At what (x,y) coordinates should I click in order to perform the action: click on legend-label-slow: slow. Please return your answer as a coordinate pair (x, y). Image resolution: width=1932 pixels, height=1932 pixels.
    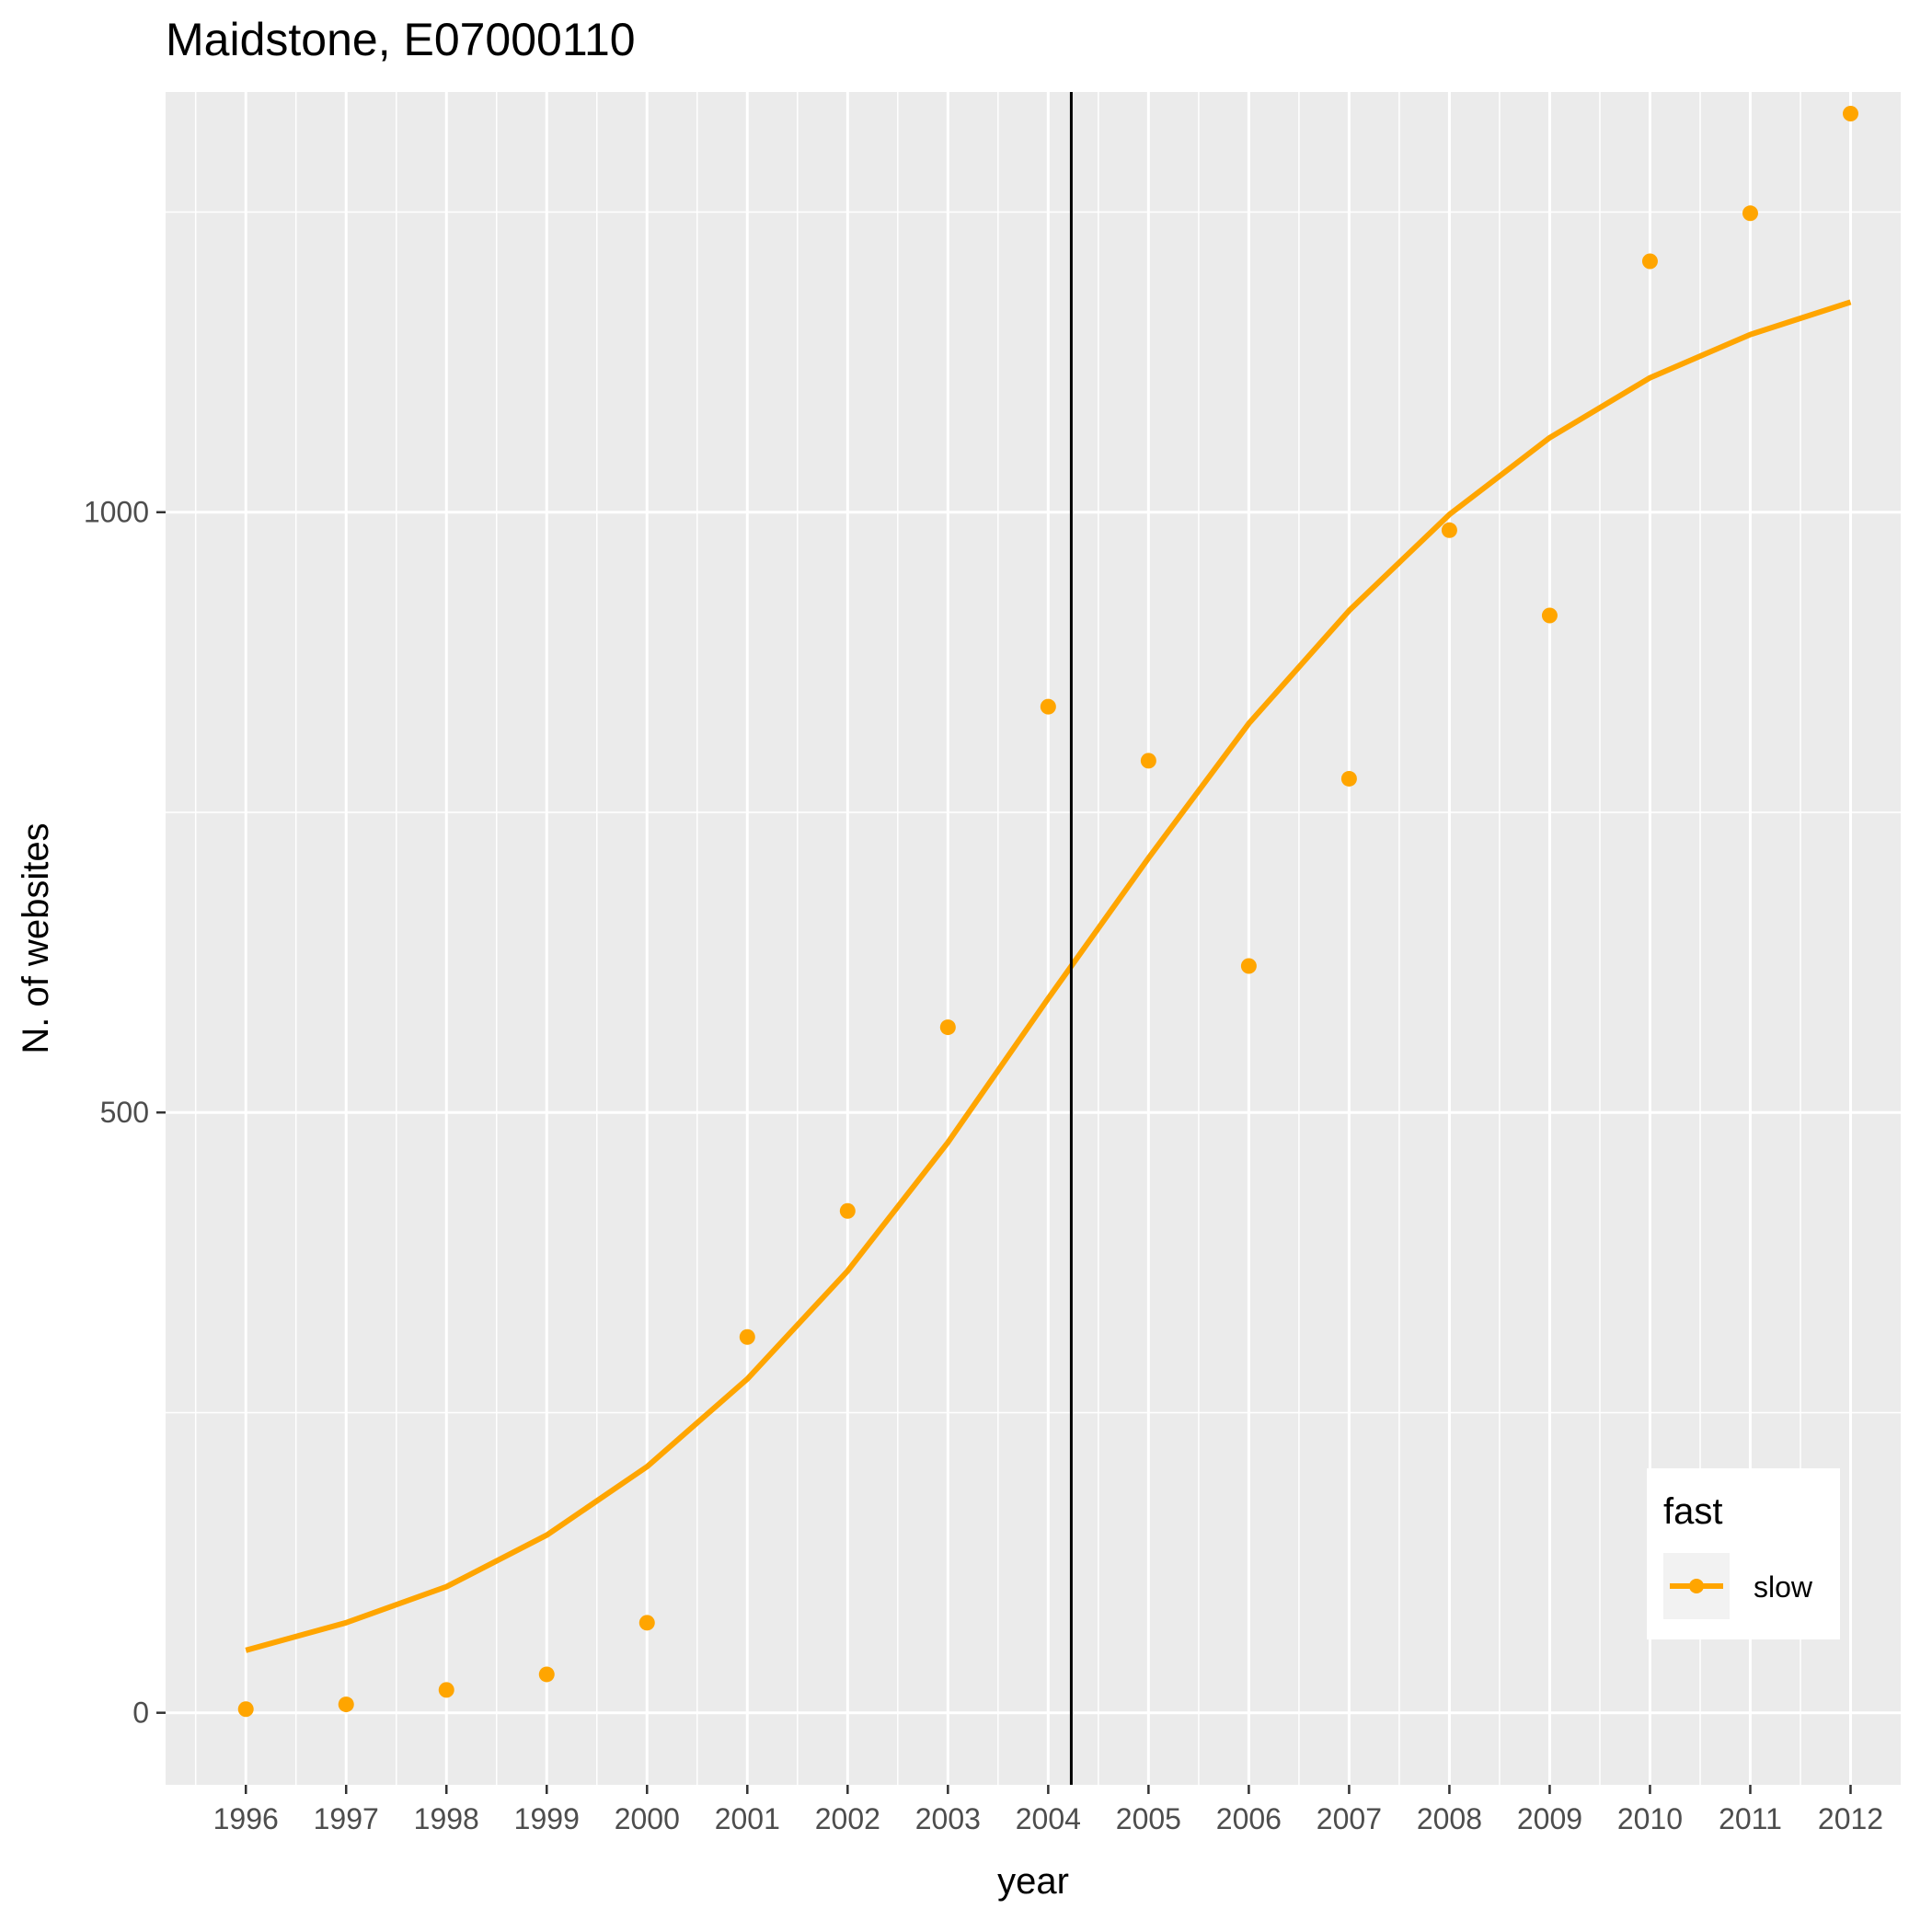
    Looking at the image, I should click on (1783, 1587).